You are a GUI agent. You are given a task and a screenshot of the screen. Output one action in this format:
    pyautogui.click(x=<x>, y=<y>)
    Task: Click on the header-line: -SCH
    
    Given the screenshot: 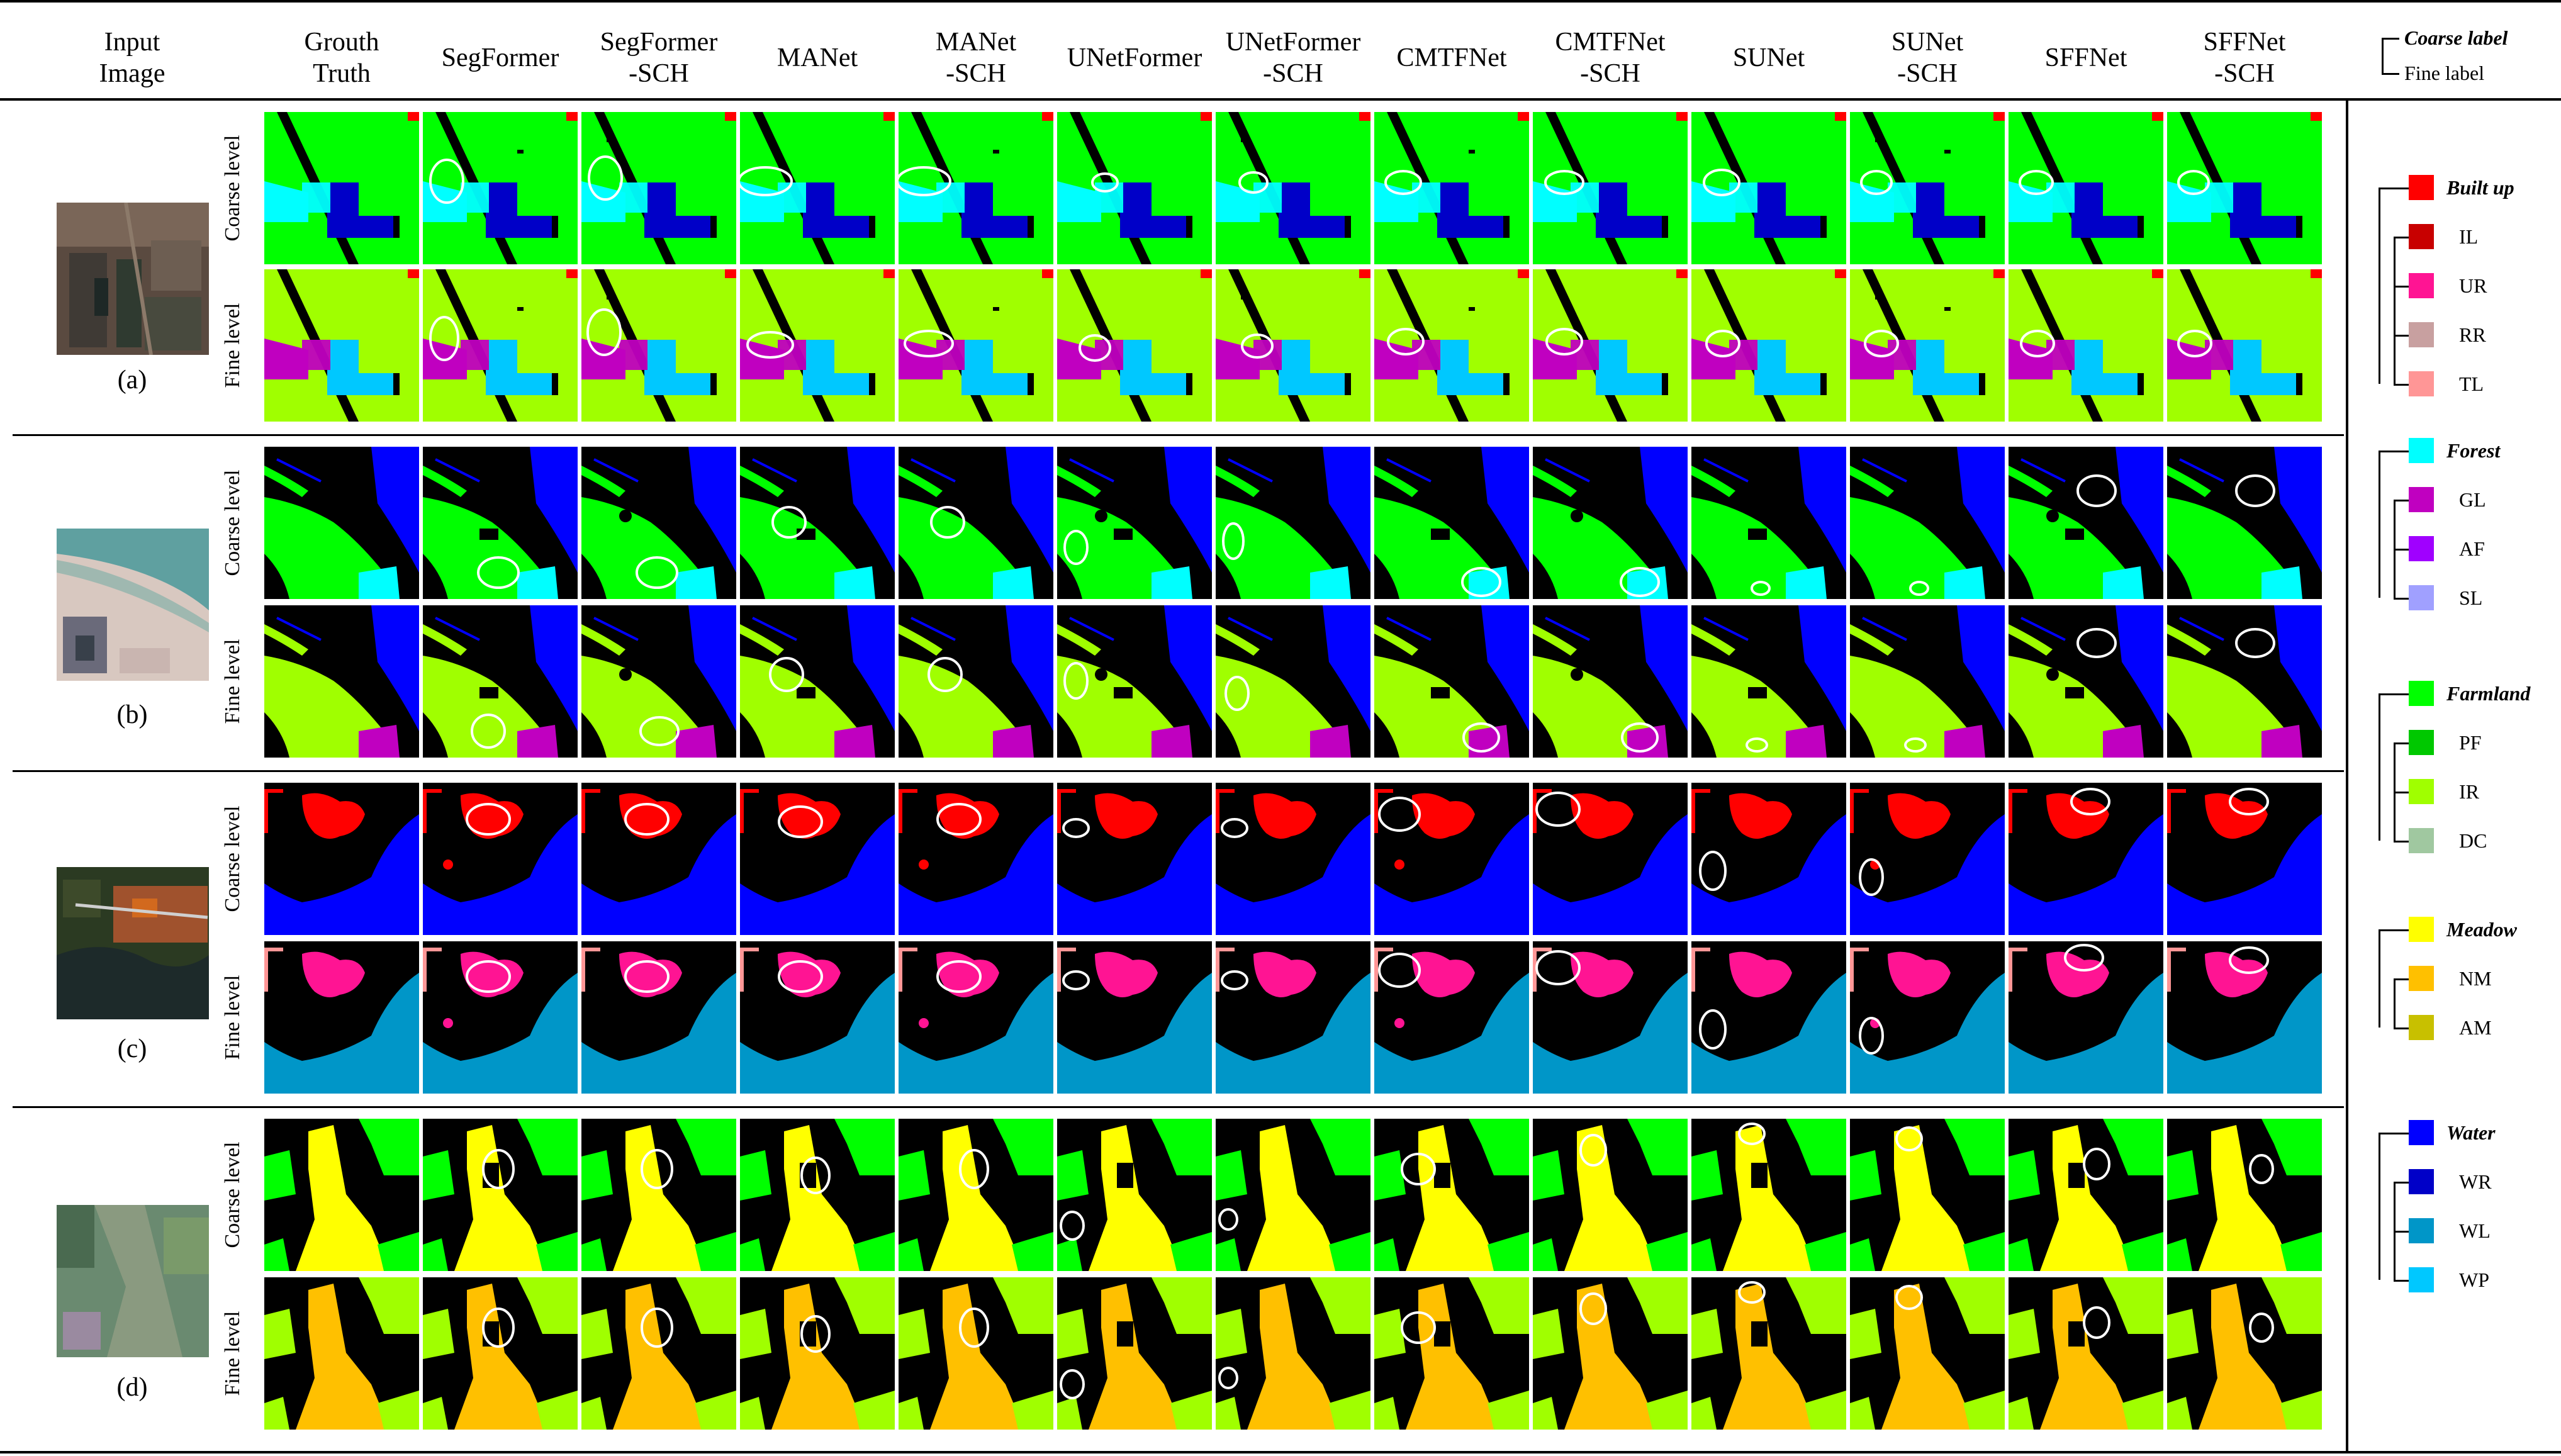 What is the action you would take?
    pyautogui.click(x=1293, y=73)
    